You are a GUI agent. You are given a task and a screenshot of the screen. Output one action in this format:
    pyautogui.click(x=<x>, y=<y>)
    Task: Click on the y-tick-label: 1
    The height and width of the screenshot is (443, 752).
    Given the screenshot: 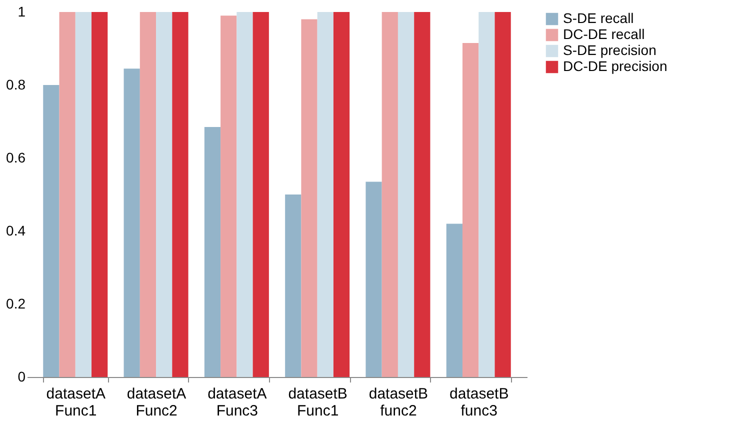 What is the action you would take?
    pyautogui.click(x=22, y=12)
    